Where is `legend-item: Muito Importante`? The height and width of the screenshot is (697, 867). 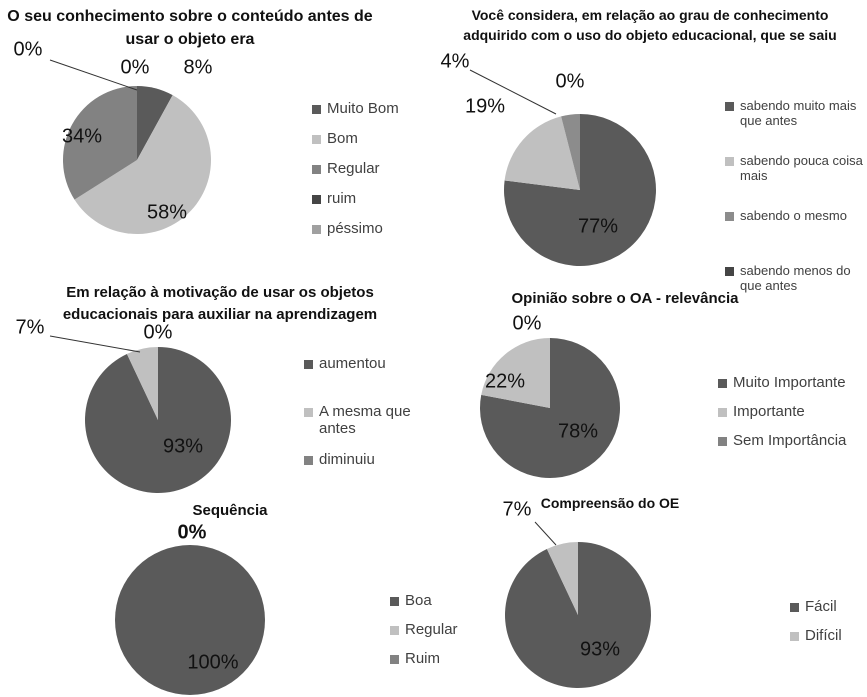
legend-item: Muito Importante is located at coordinates (792, 382).